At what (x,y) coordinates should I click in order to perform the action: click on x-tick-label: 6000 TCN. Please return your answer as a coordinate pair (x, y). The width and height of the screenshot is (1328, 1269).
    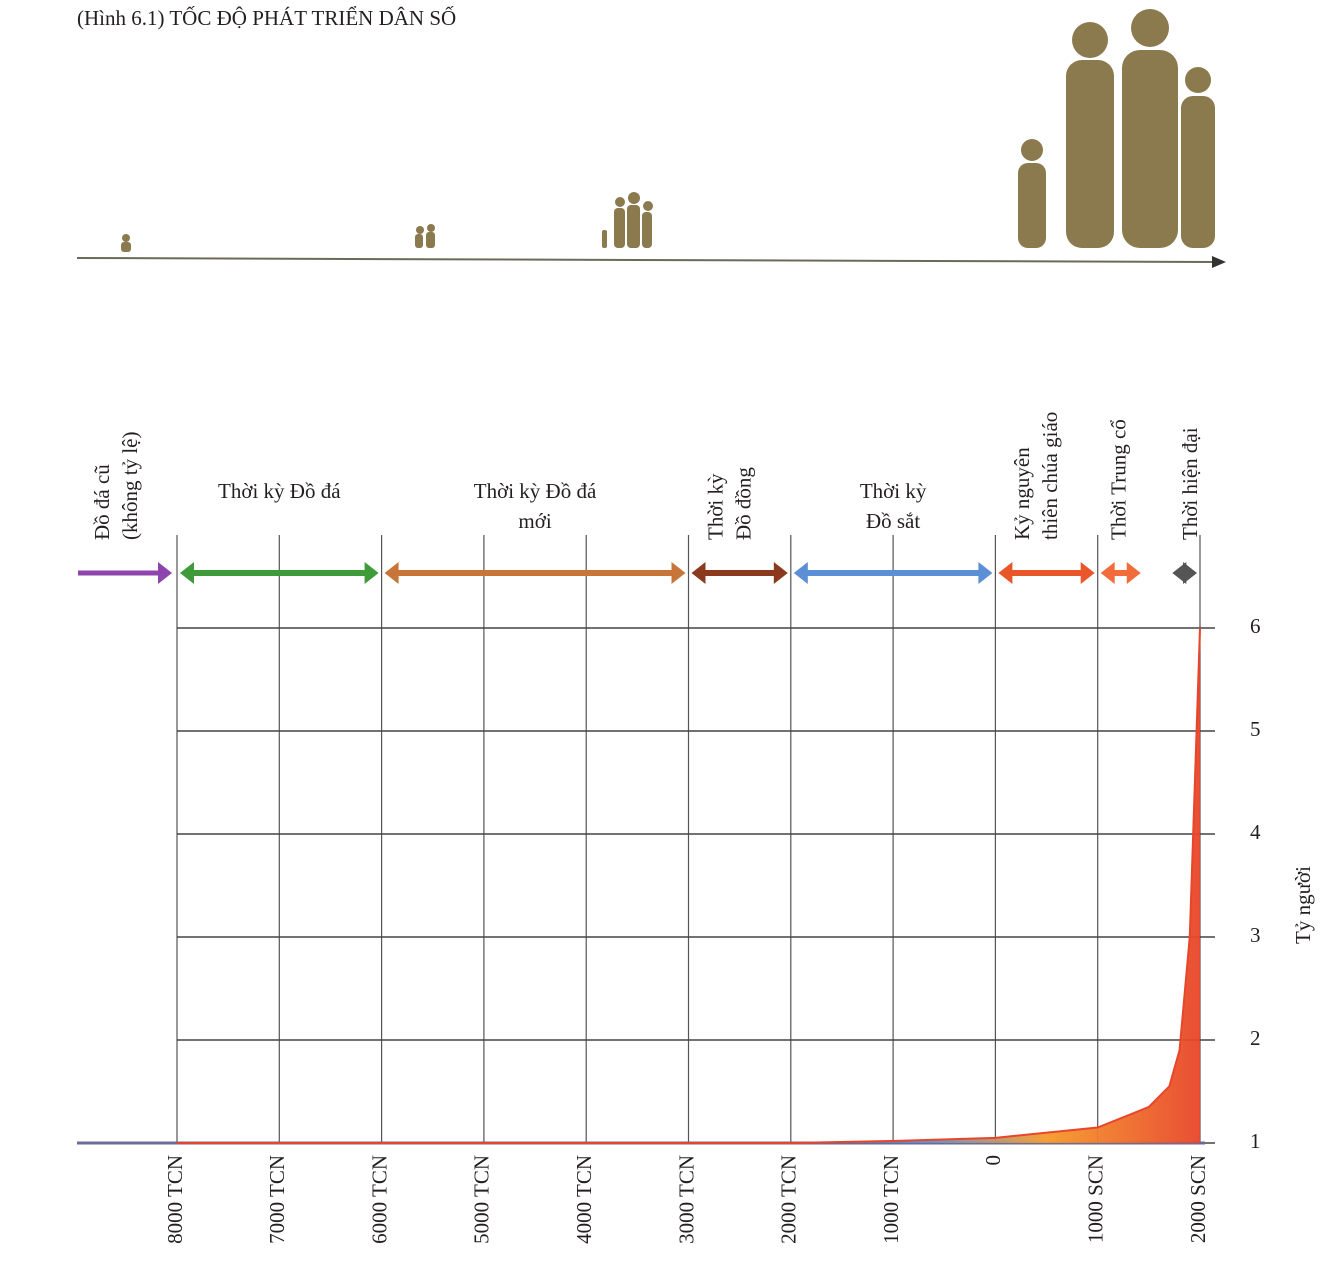
    Looking at the image, I should click on (379, 1199).